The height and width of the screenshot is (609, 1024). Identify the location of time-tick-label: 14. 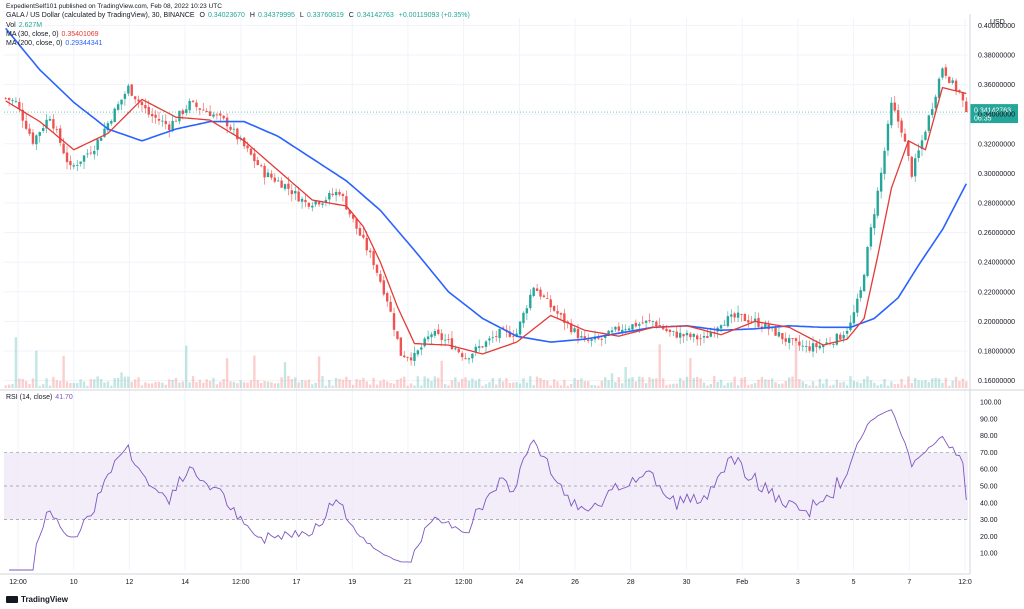
(185, 582).